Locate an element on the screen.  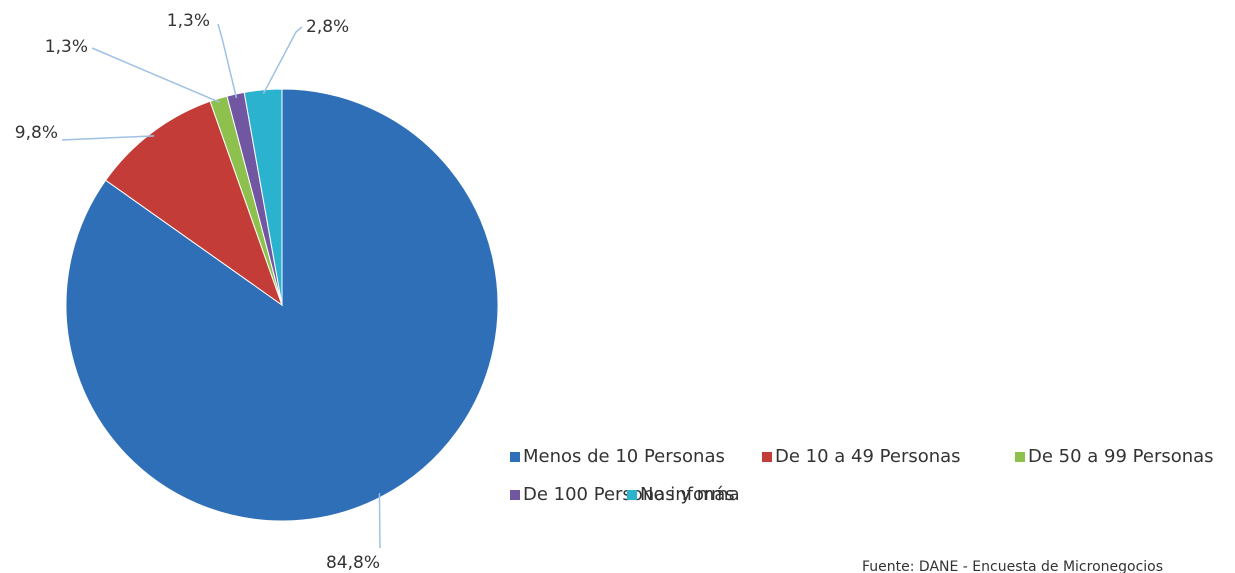
source-note: Fuente: DANE - Encuesta de Micronegocios is located at coordinates (1012, 566).